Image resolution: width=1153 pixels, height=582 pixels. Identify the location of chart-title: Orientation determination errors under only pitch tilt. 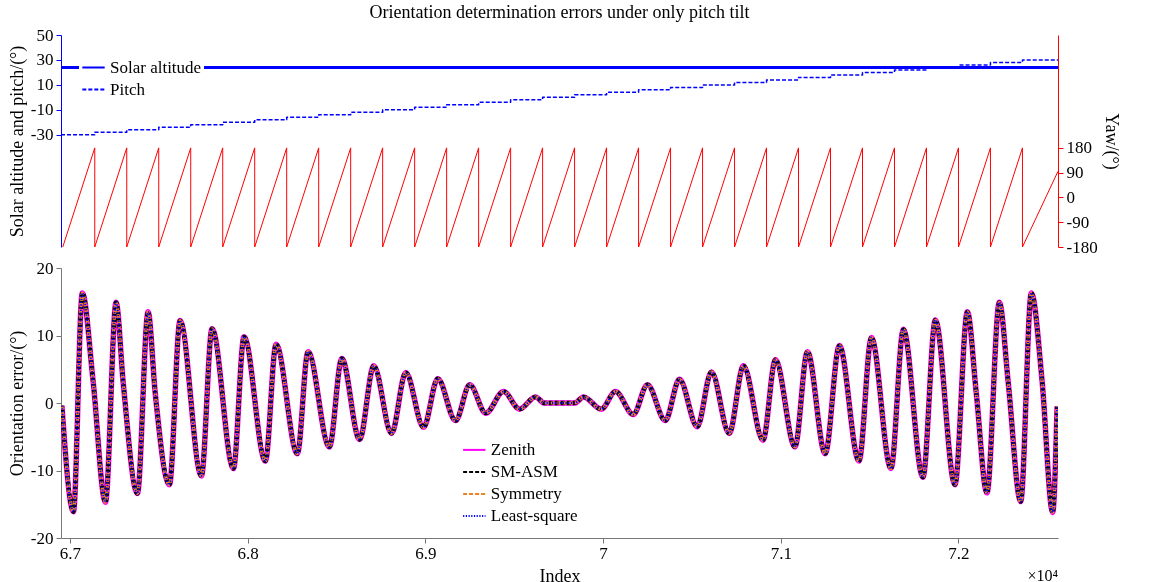
(559, 12).